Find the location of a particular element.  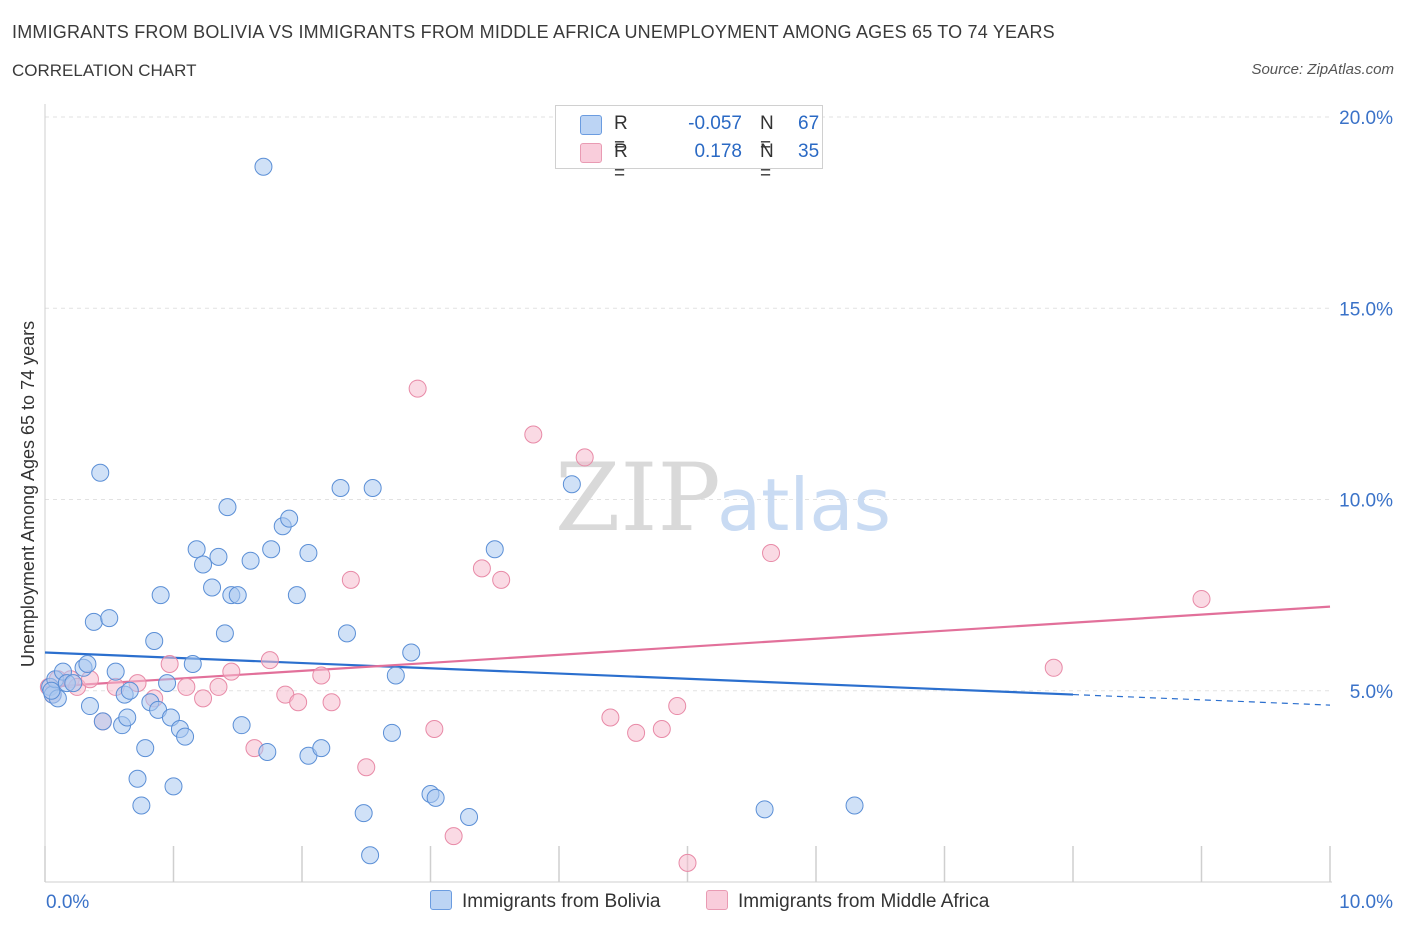

x-tick-label: 0.0% is located at coordinates (67, 902).